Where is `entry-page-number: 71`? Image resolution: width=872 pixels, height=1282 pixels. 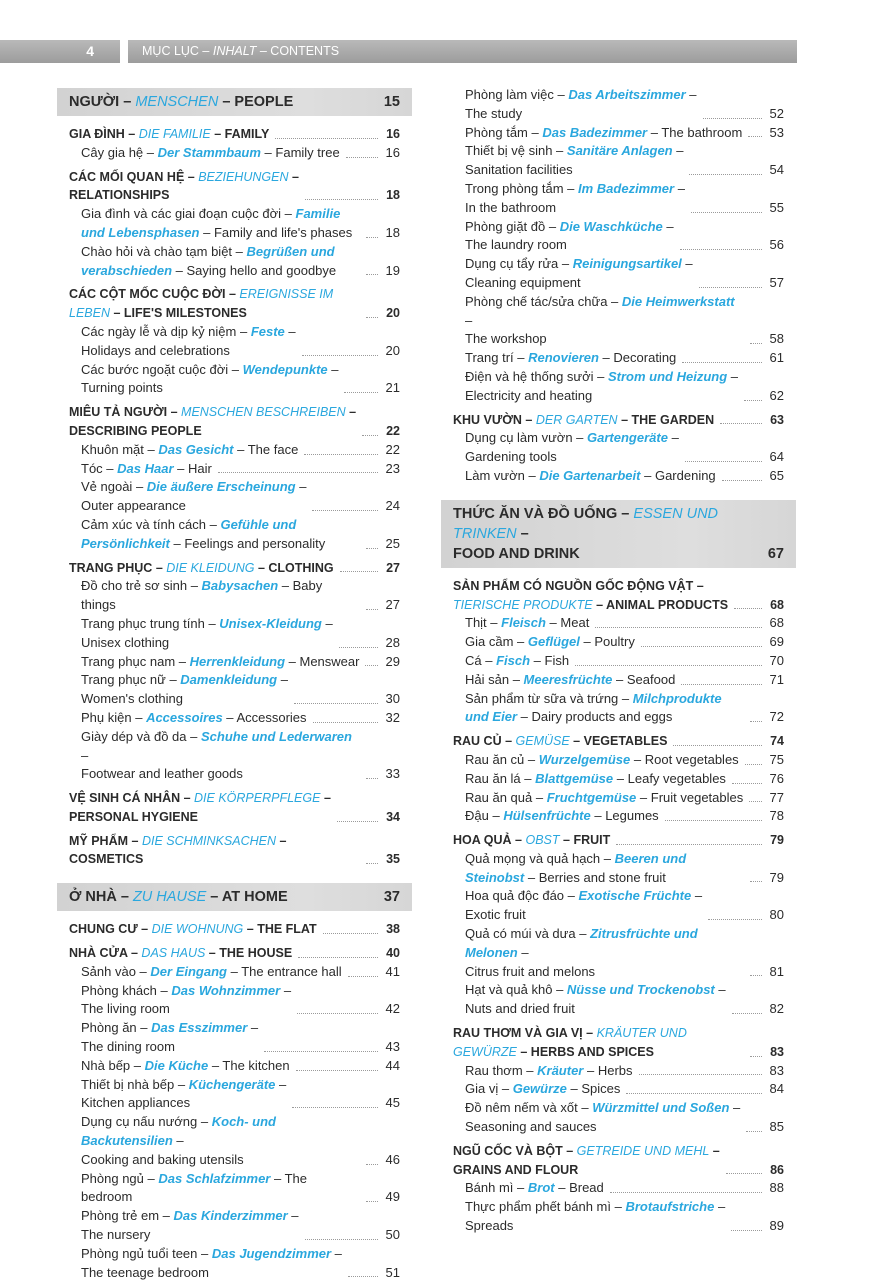
entry-page-number: 71 is located at coordinates (776, 679).